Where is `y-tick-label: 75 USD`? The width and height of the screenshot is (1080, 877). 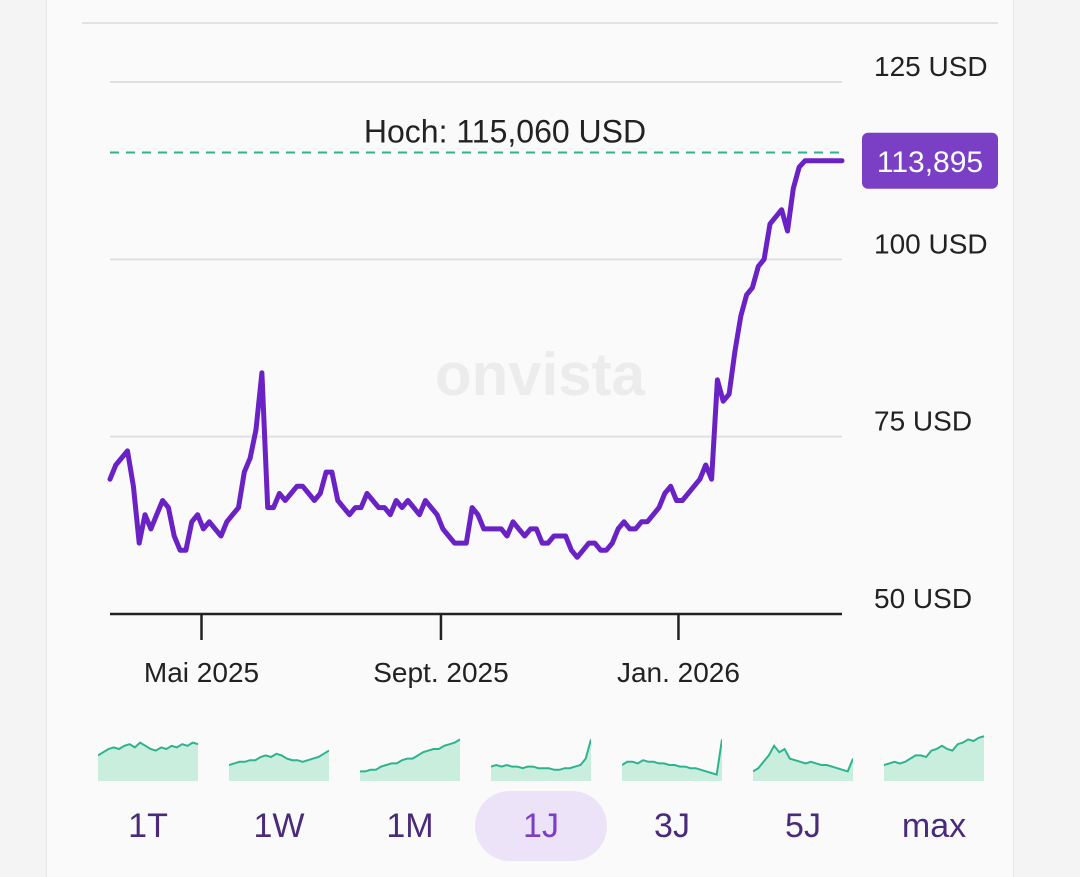 y-tick-label: 75 USD is located at coordinates (923, 421).